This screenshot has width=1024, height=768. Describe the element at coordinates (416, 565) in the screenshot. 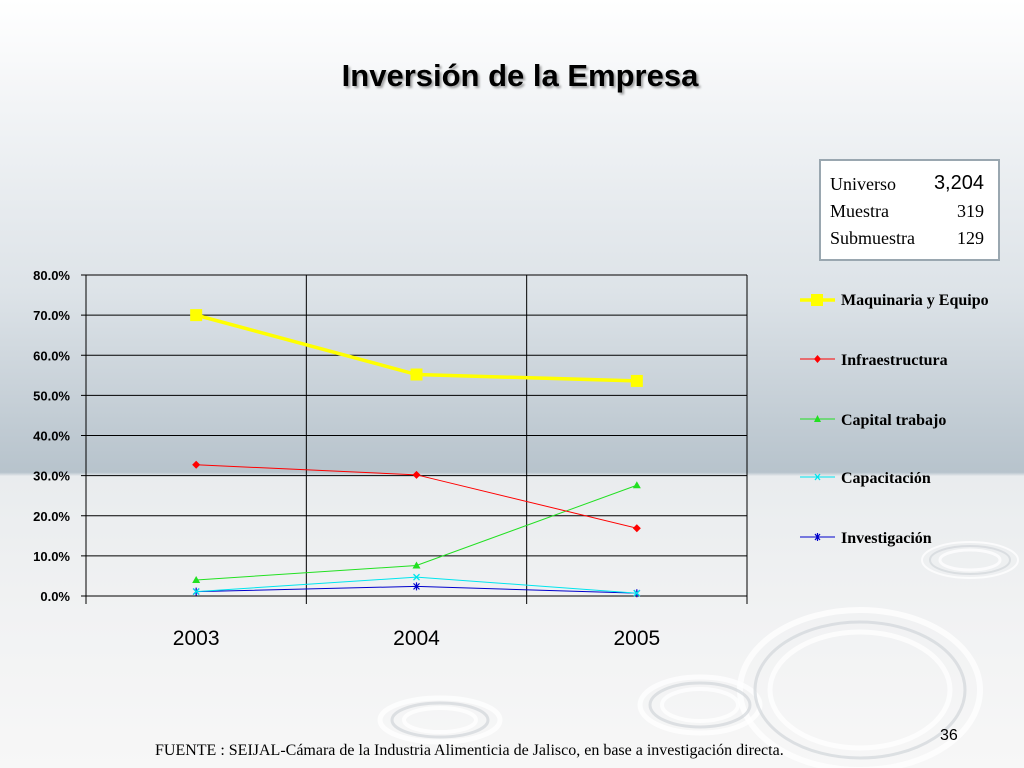

I see `data-point-s2-2004` at that location.